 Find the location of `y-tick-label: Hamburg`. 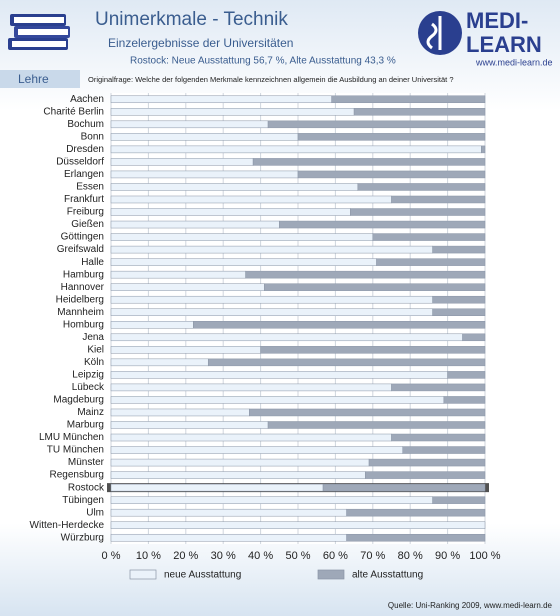

y-tick-label: Hamburg is located at coordinates (83, 274).